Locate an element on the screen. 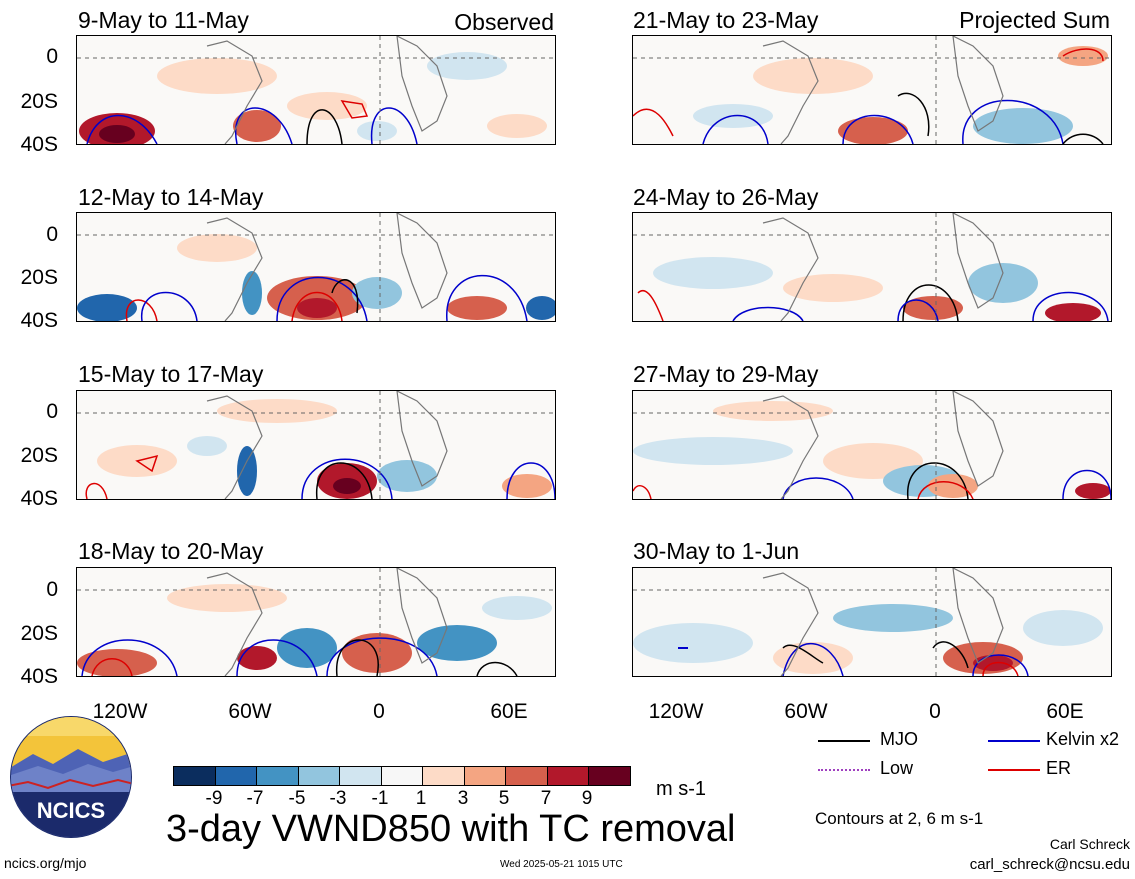 The width and height of the screenshot is (1135, 879). legend-low: Low is located at coordinates (897, 768).